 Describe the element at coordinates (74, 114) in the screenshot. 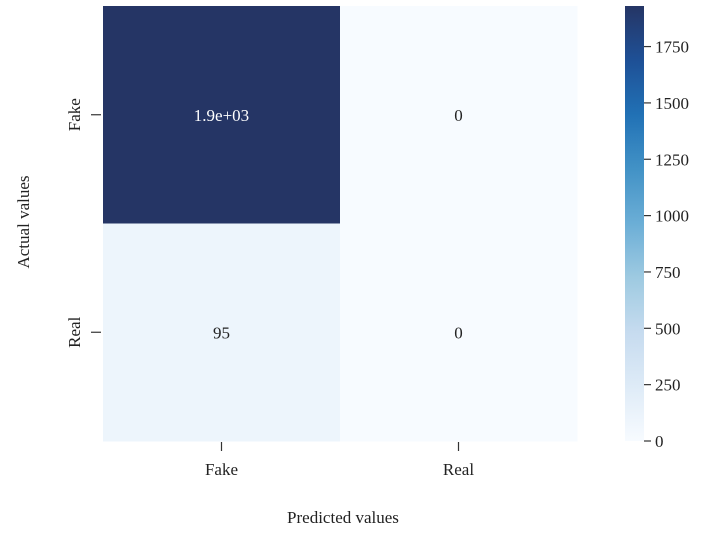

I see `y-tick-label: Fake` at that location.